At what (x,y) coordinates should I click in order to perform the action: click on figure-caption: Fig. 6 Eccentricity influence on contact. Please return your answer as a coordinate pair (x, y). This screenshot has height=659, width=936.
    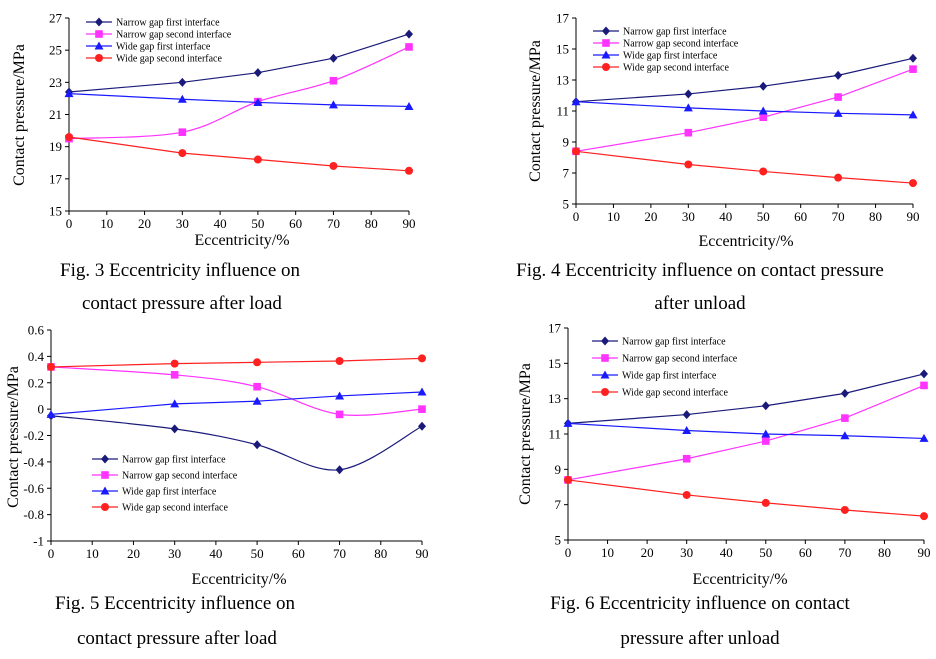
    Looking at the image, I should click on (700, 603).